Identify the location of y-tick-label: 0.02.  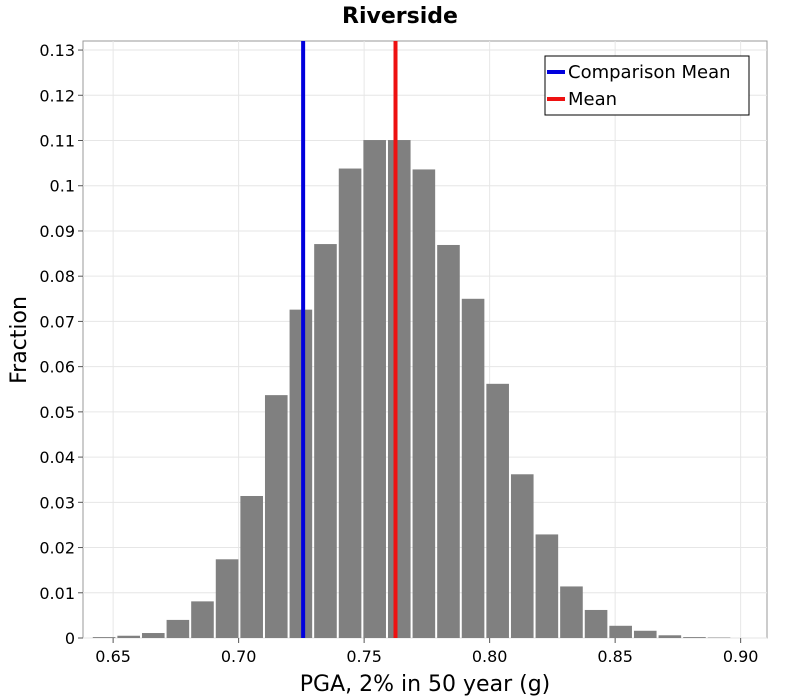
(57, 548).